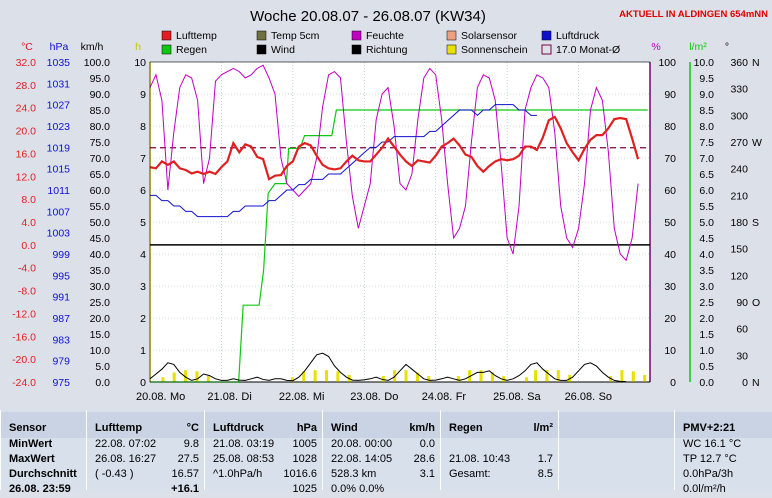 This screenshot has height=498, width=772. What do you see at coordinates (188, 459) in the screenshot?
I see `temp-max-value: 27.5` at bounding box center [188, 459].